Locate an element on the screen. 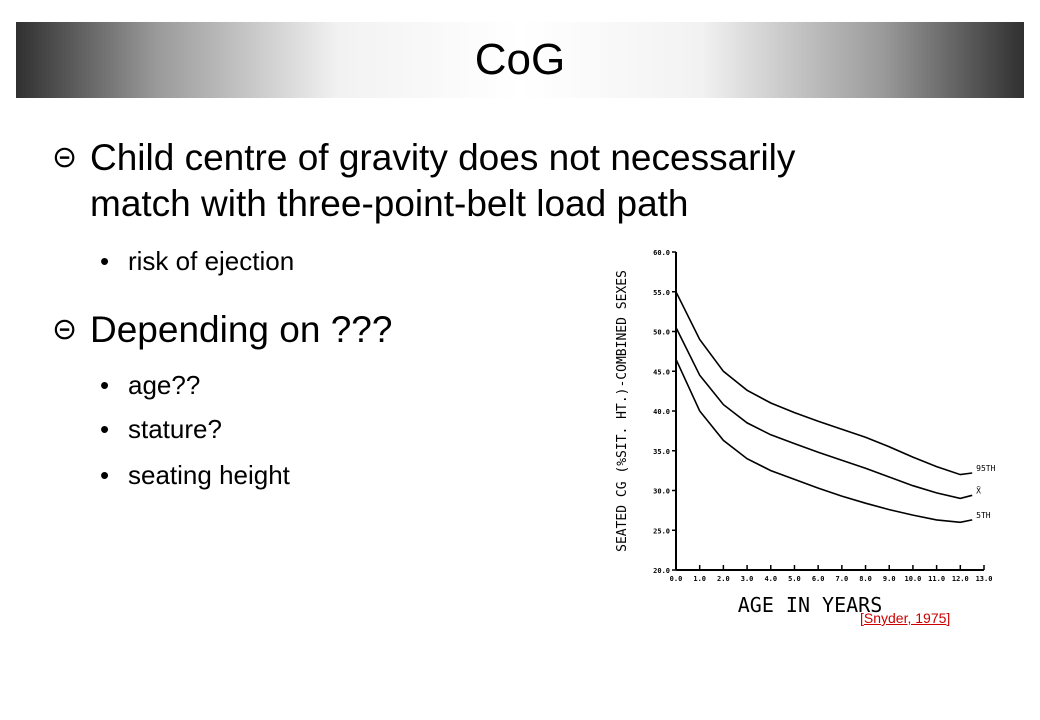 Image resolution: width=1040 pixels, height=720 pixels. x-tick-label: 12.0 is located at coordinates (960, 579).